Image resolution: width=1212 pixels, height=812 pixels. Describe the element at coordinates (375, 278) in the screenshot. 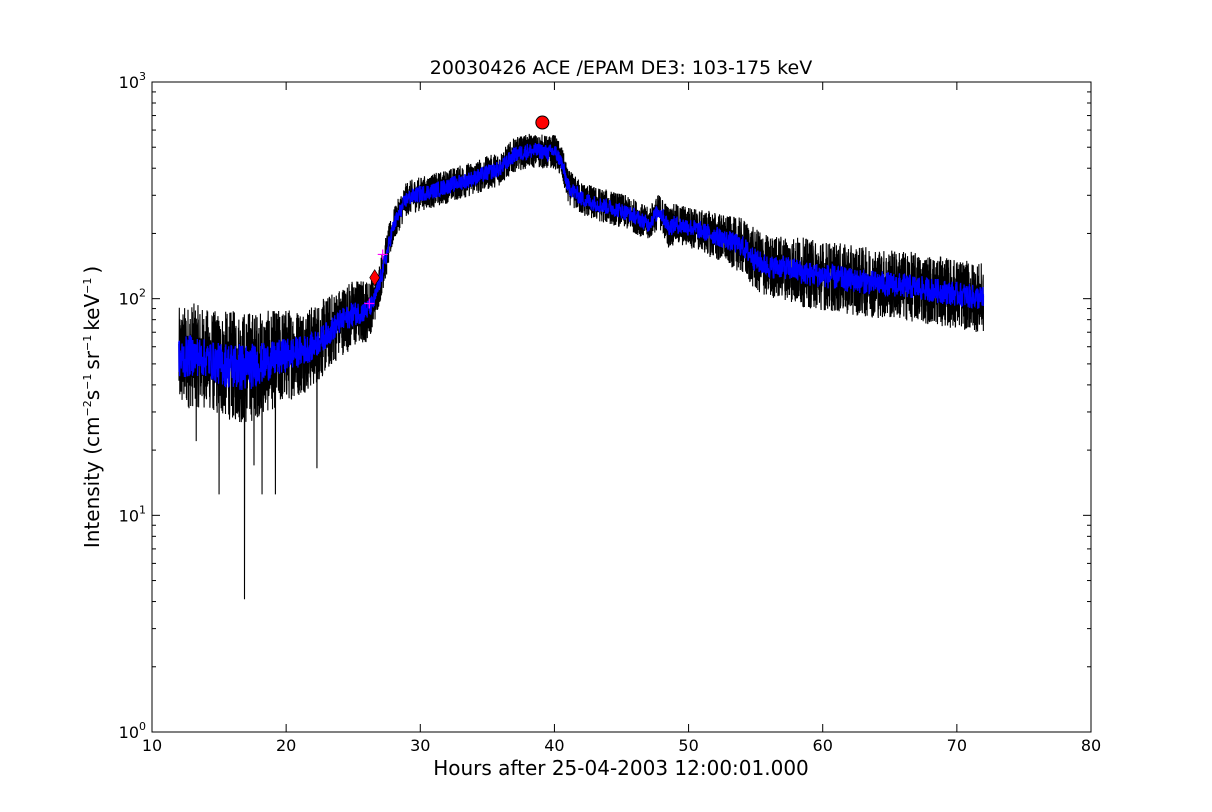

I see `onset-marker` at that location.